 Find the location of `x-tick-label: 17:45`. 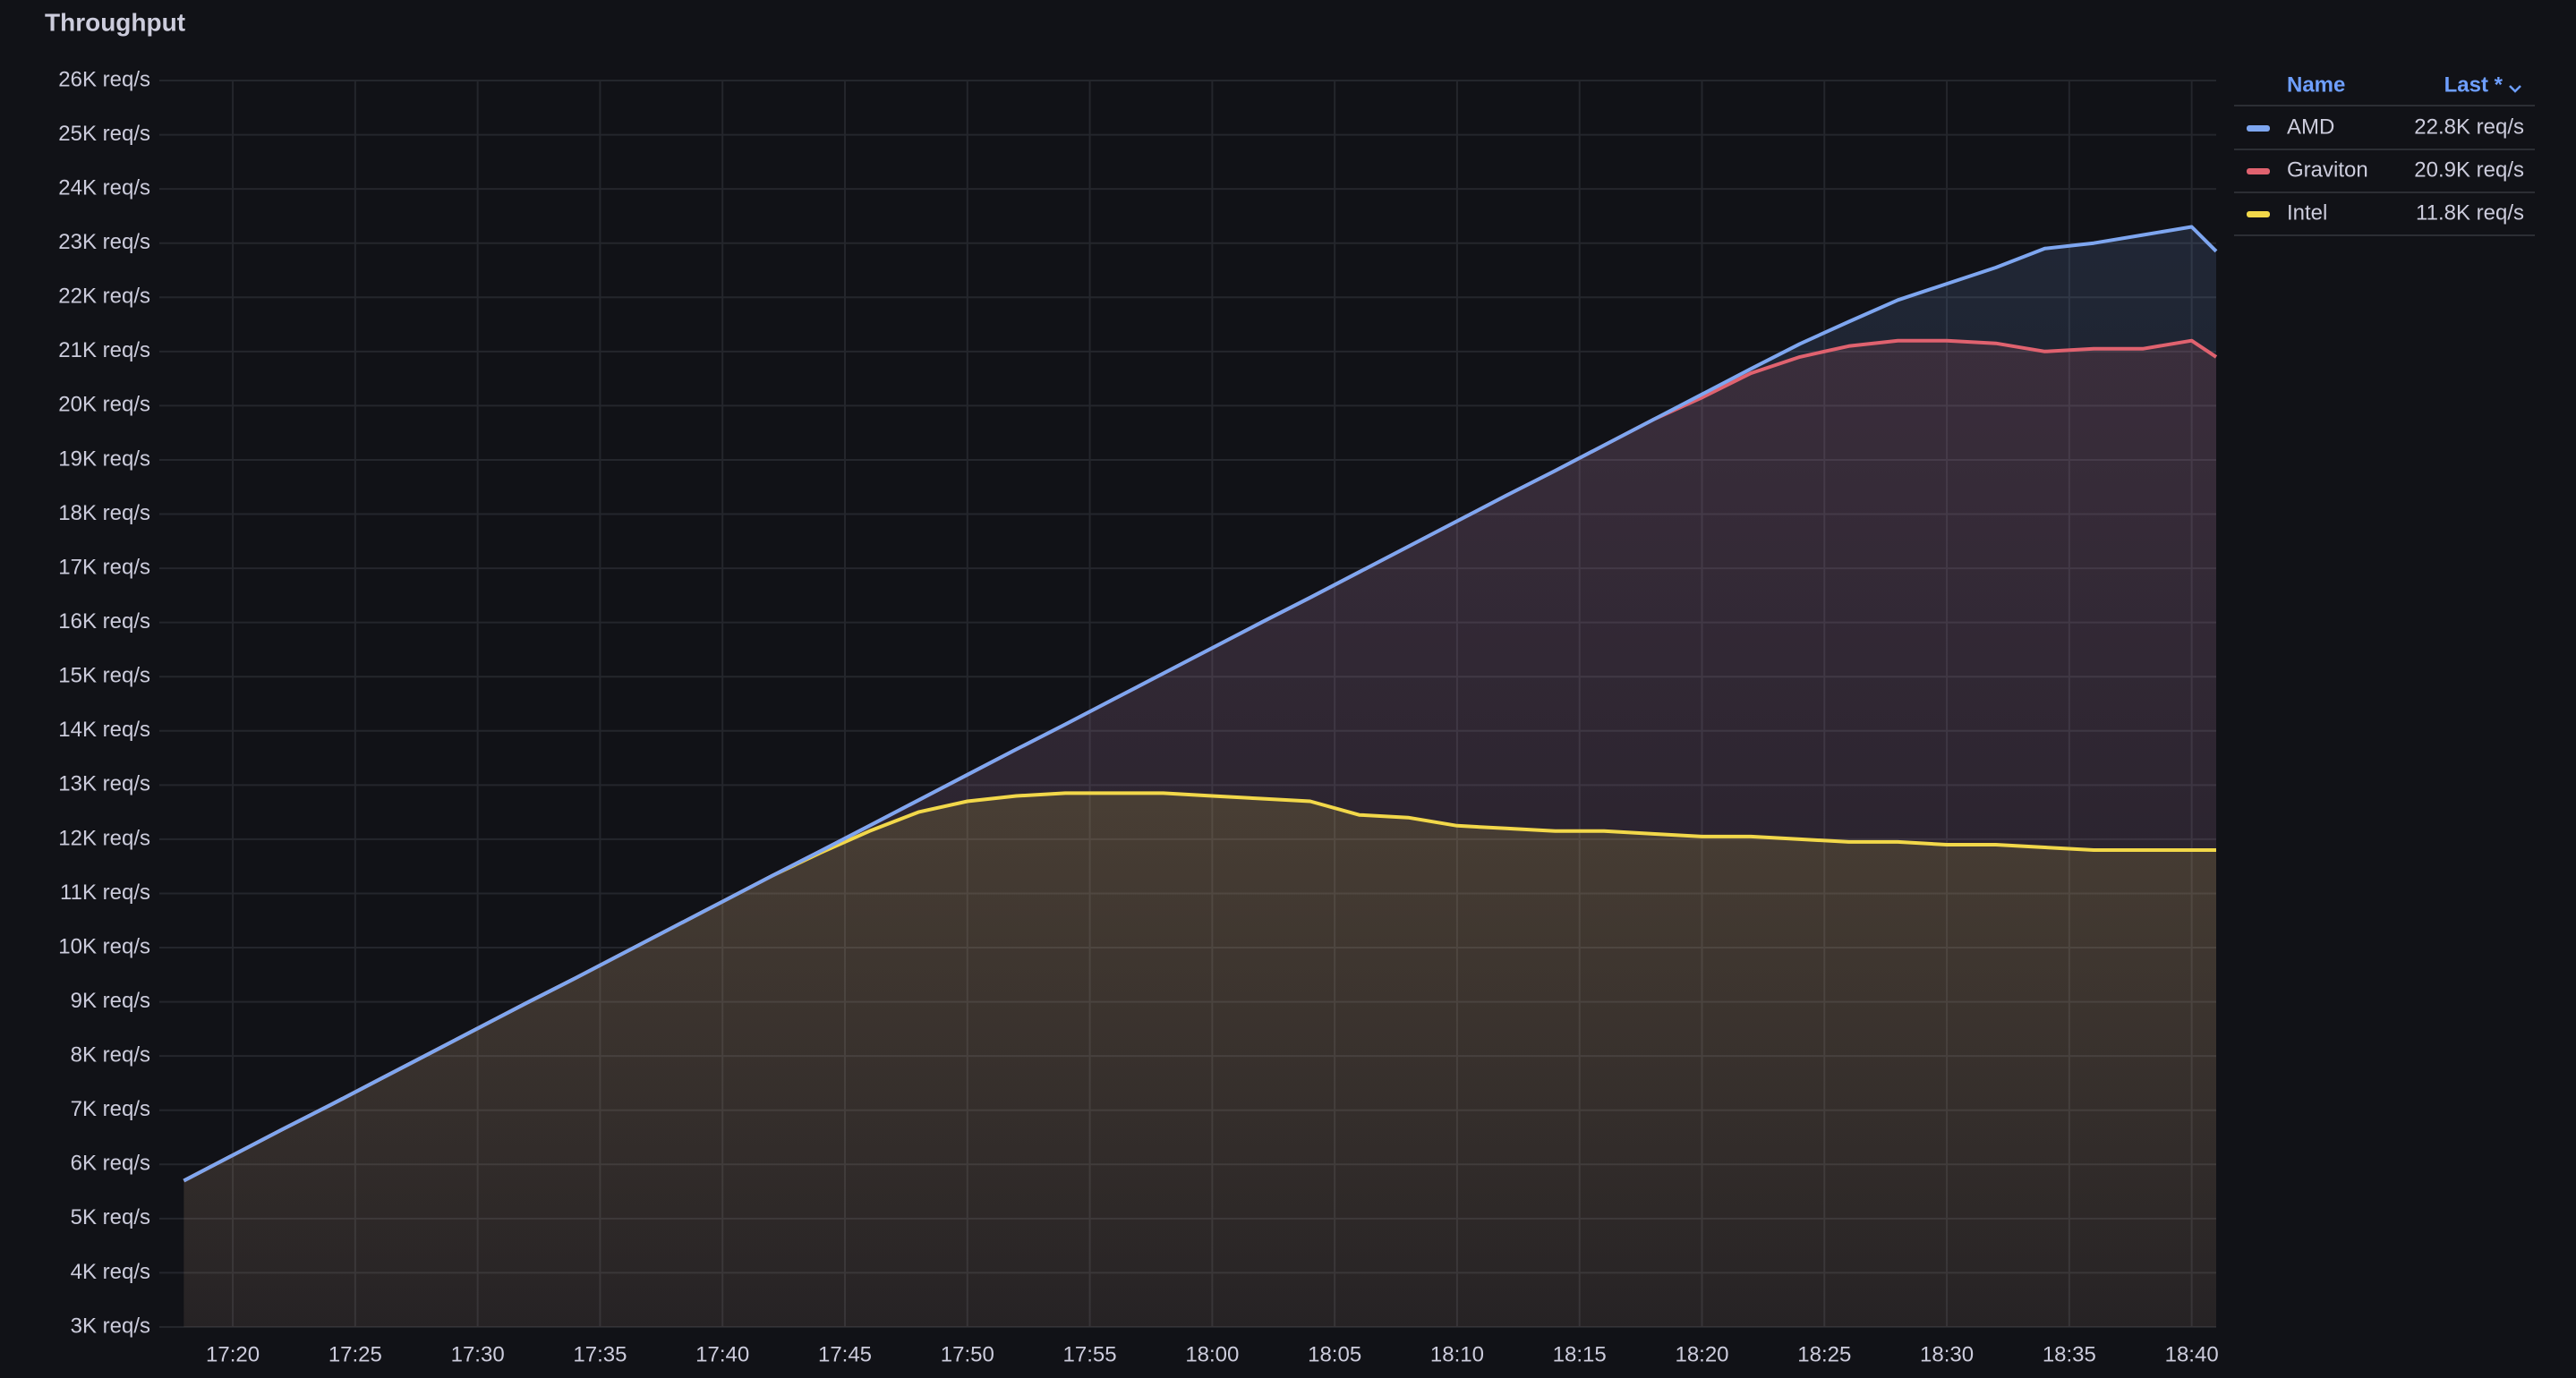

x-tick-label: 17:45 is located at coordinates (845, 1354).